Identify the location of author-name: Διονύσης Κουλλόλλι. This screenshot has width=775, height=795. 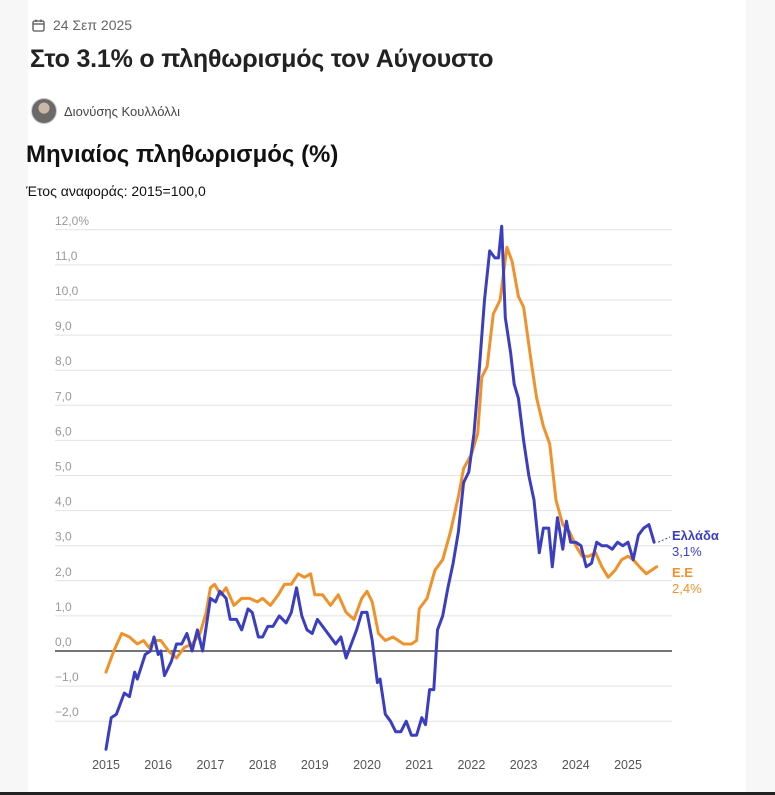
(122, 111).